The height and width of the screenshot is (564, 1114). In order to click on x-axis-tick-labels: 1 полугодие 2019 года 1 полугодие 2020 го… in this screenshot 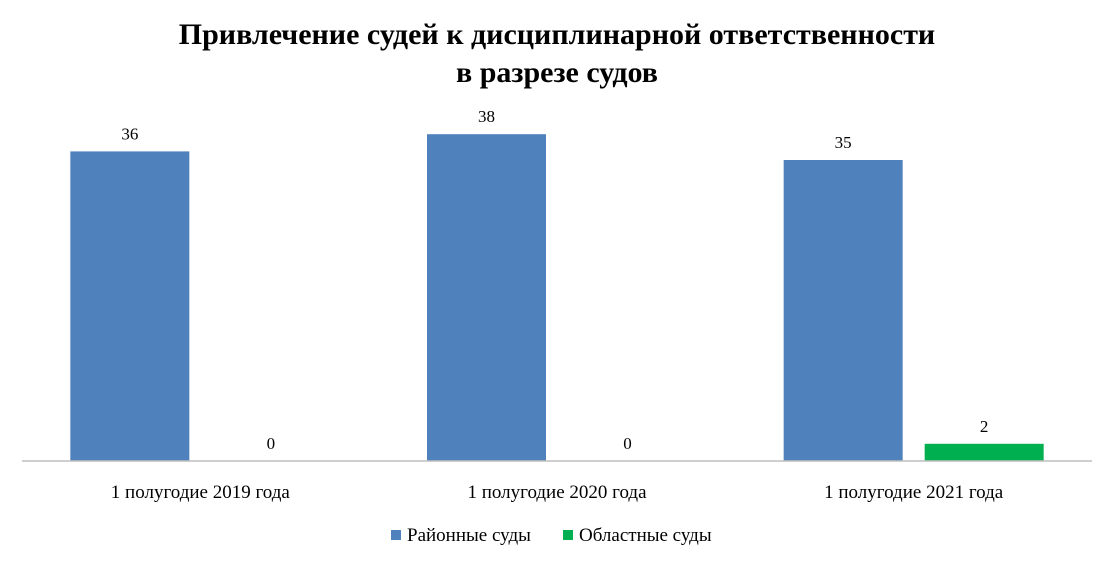, I will do `click(557, 492)`.